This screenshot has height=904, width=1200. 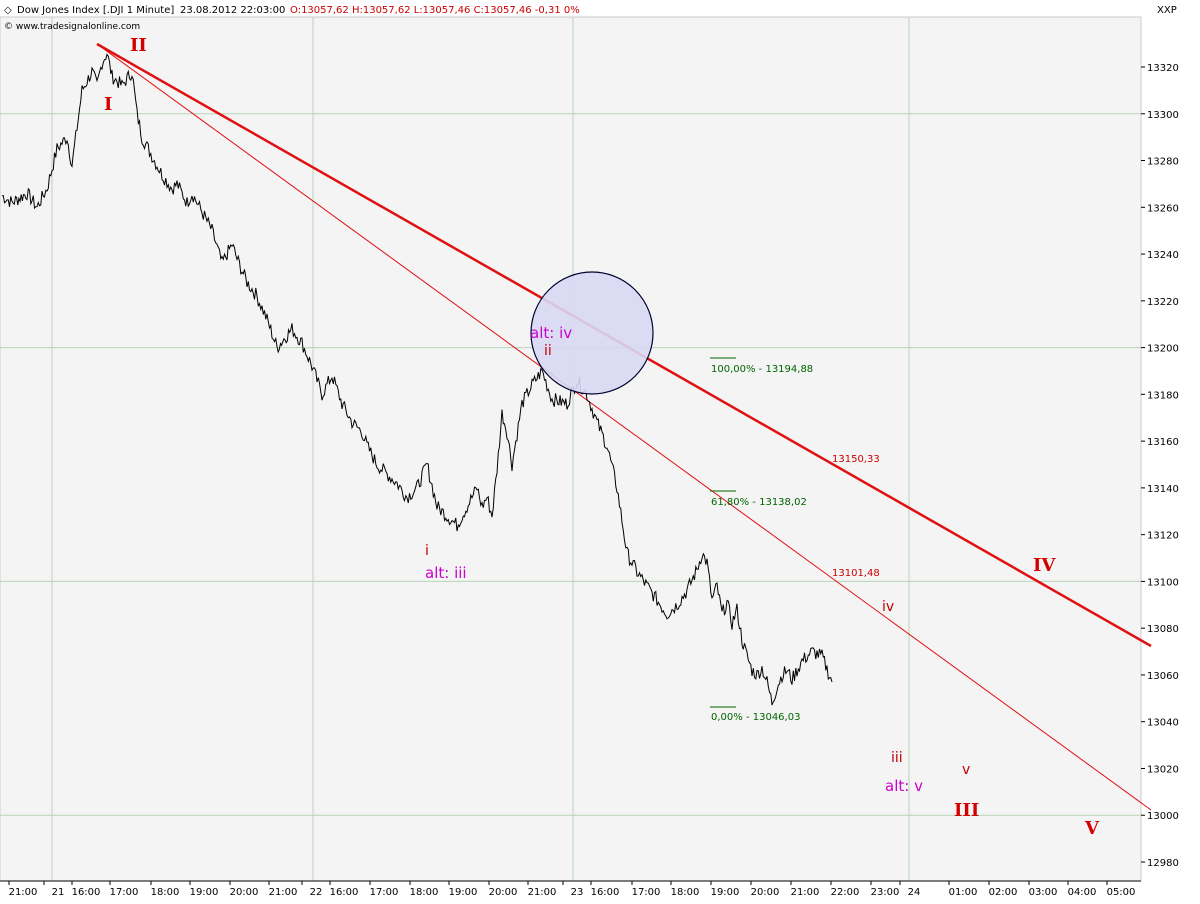 What do you see at coordinates (966, 810) in the screenshot?
I see `wave-label-III: III` at bounding box center [966, 810].